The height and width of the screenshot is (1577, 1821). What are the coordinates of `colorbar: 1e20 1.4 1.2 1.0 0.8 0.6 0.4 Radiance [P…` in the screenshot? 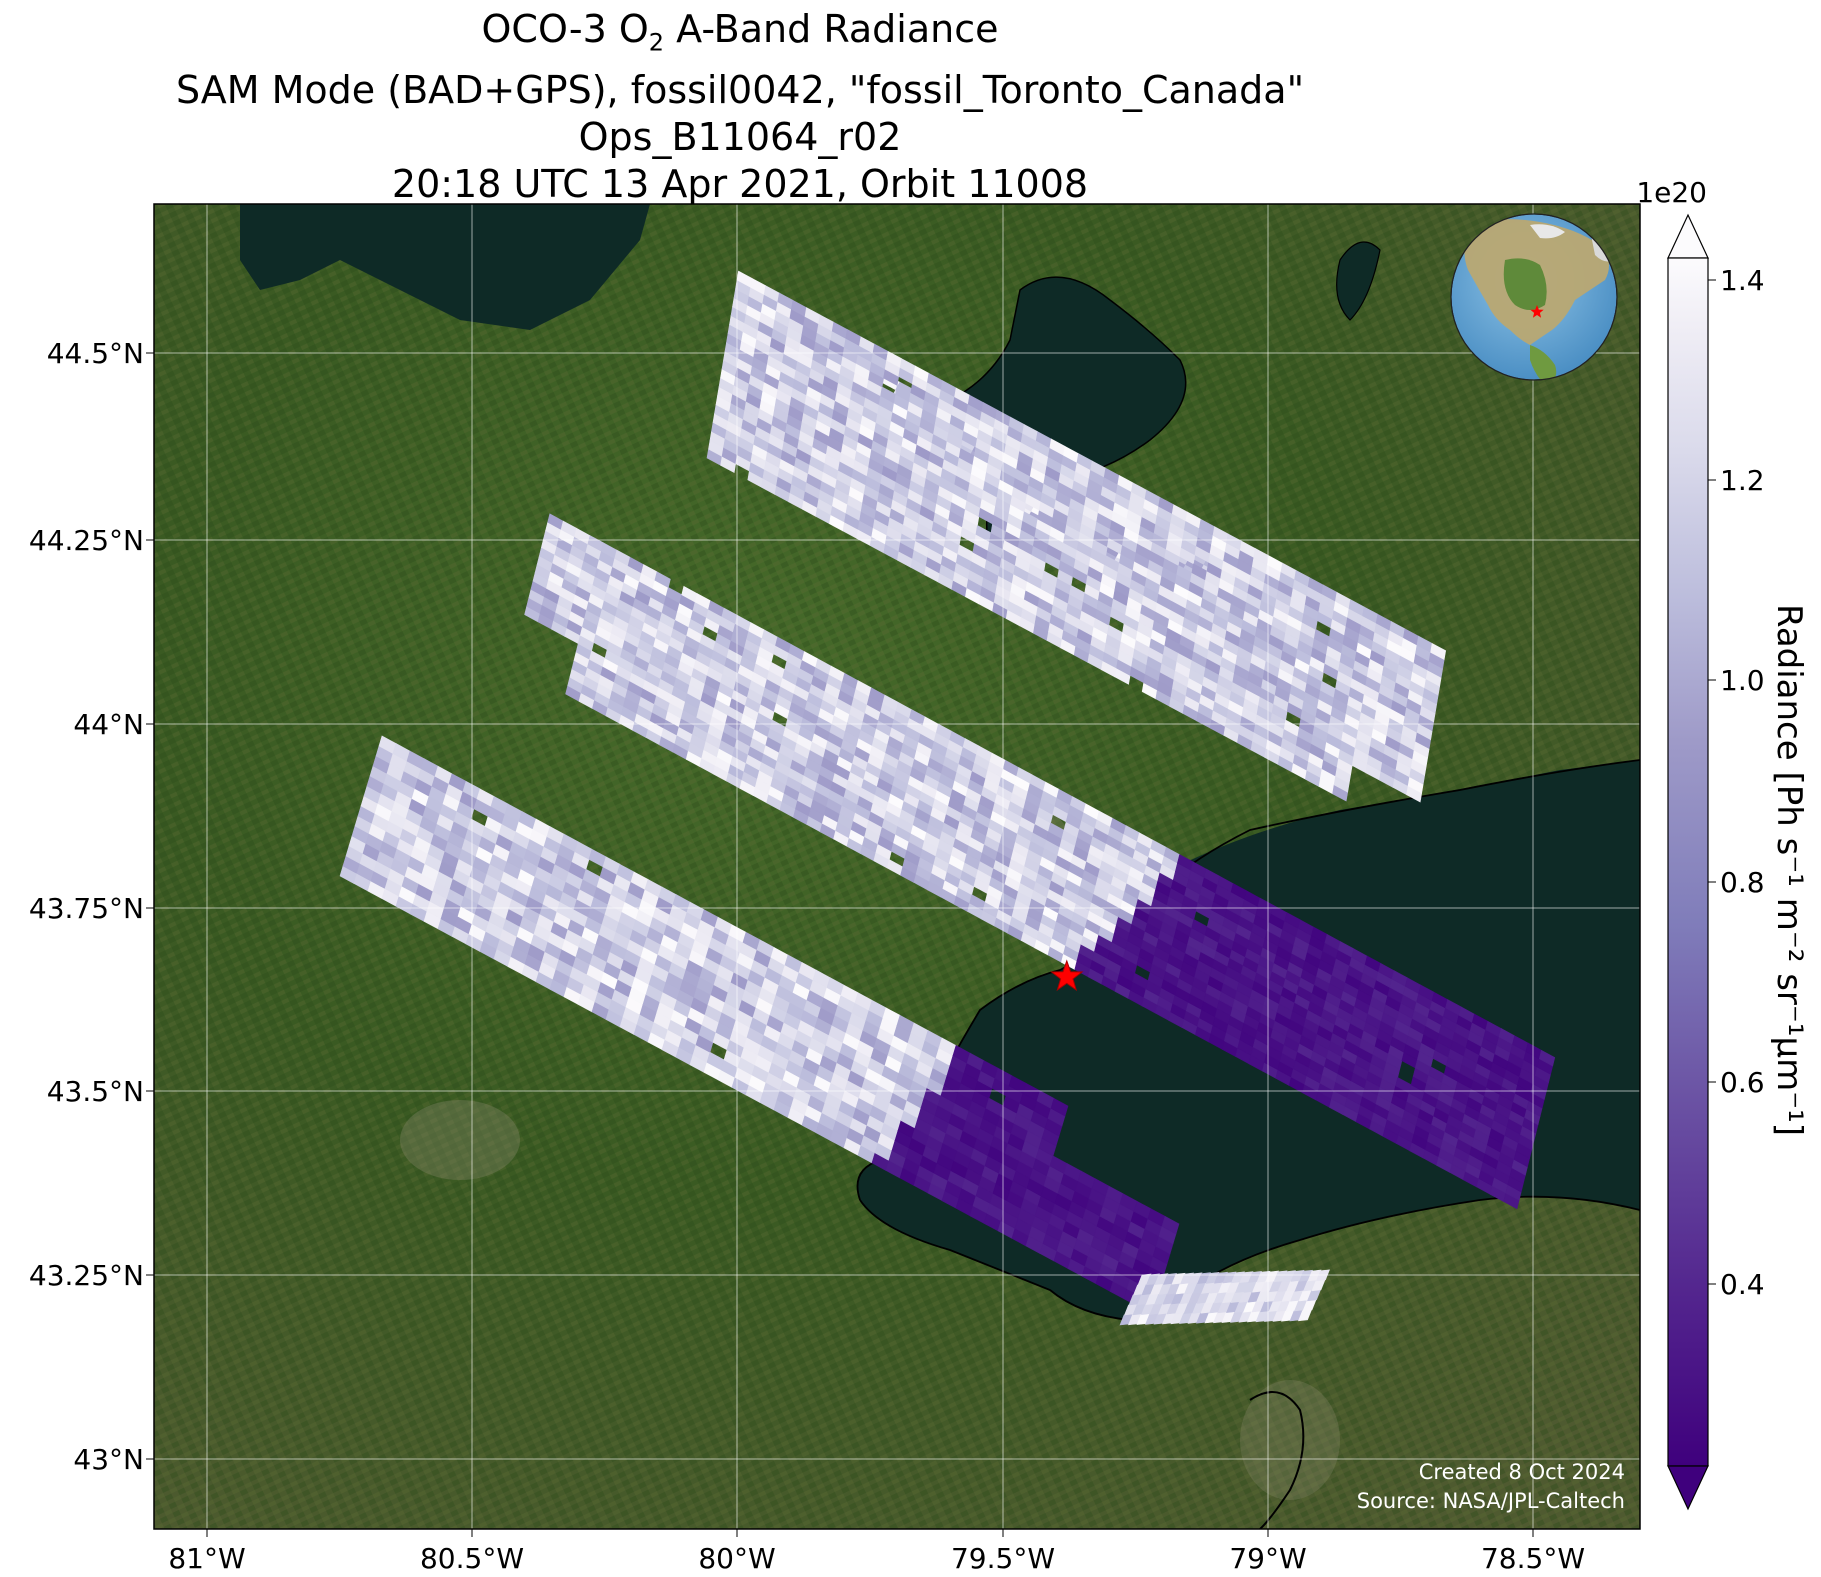 It's located at (1722, 843).